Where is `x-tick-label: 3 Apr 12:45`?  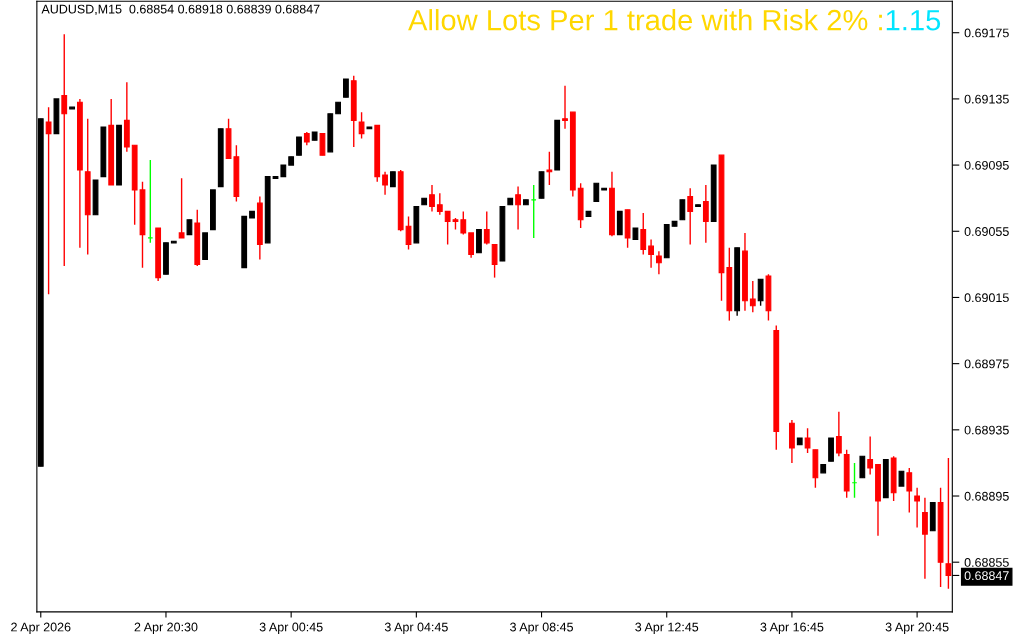 x-tick-label: 3 Apr 12:45 is located at coordinates (667, 628).